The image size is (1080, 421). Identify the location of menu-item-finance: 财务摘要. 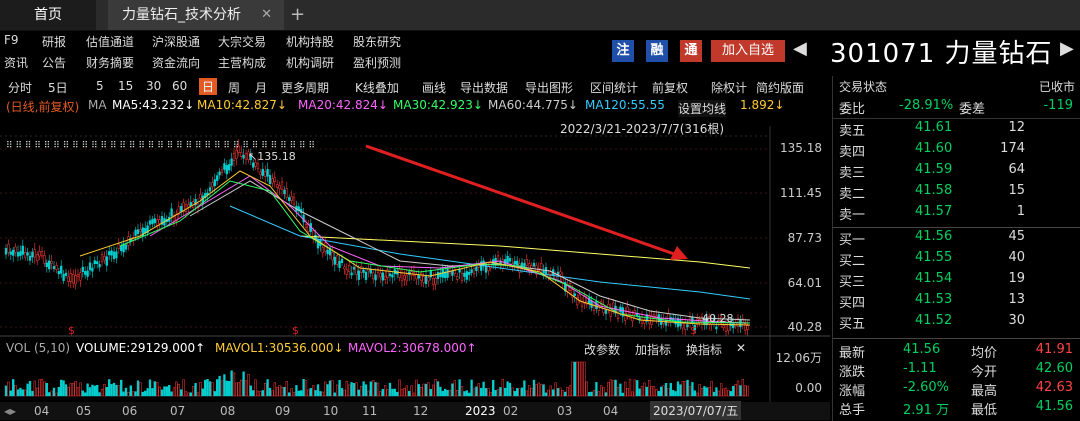
(110, 63).